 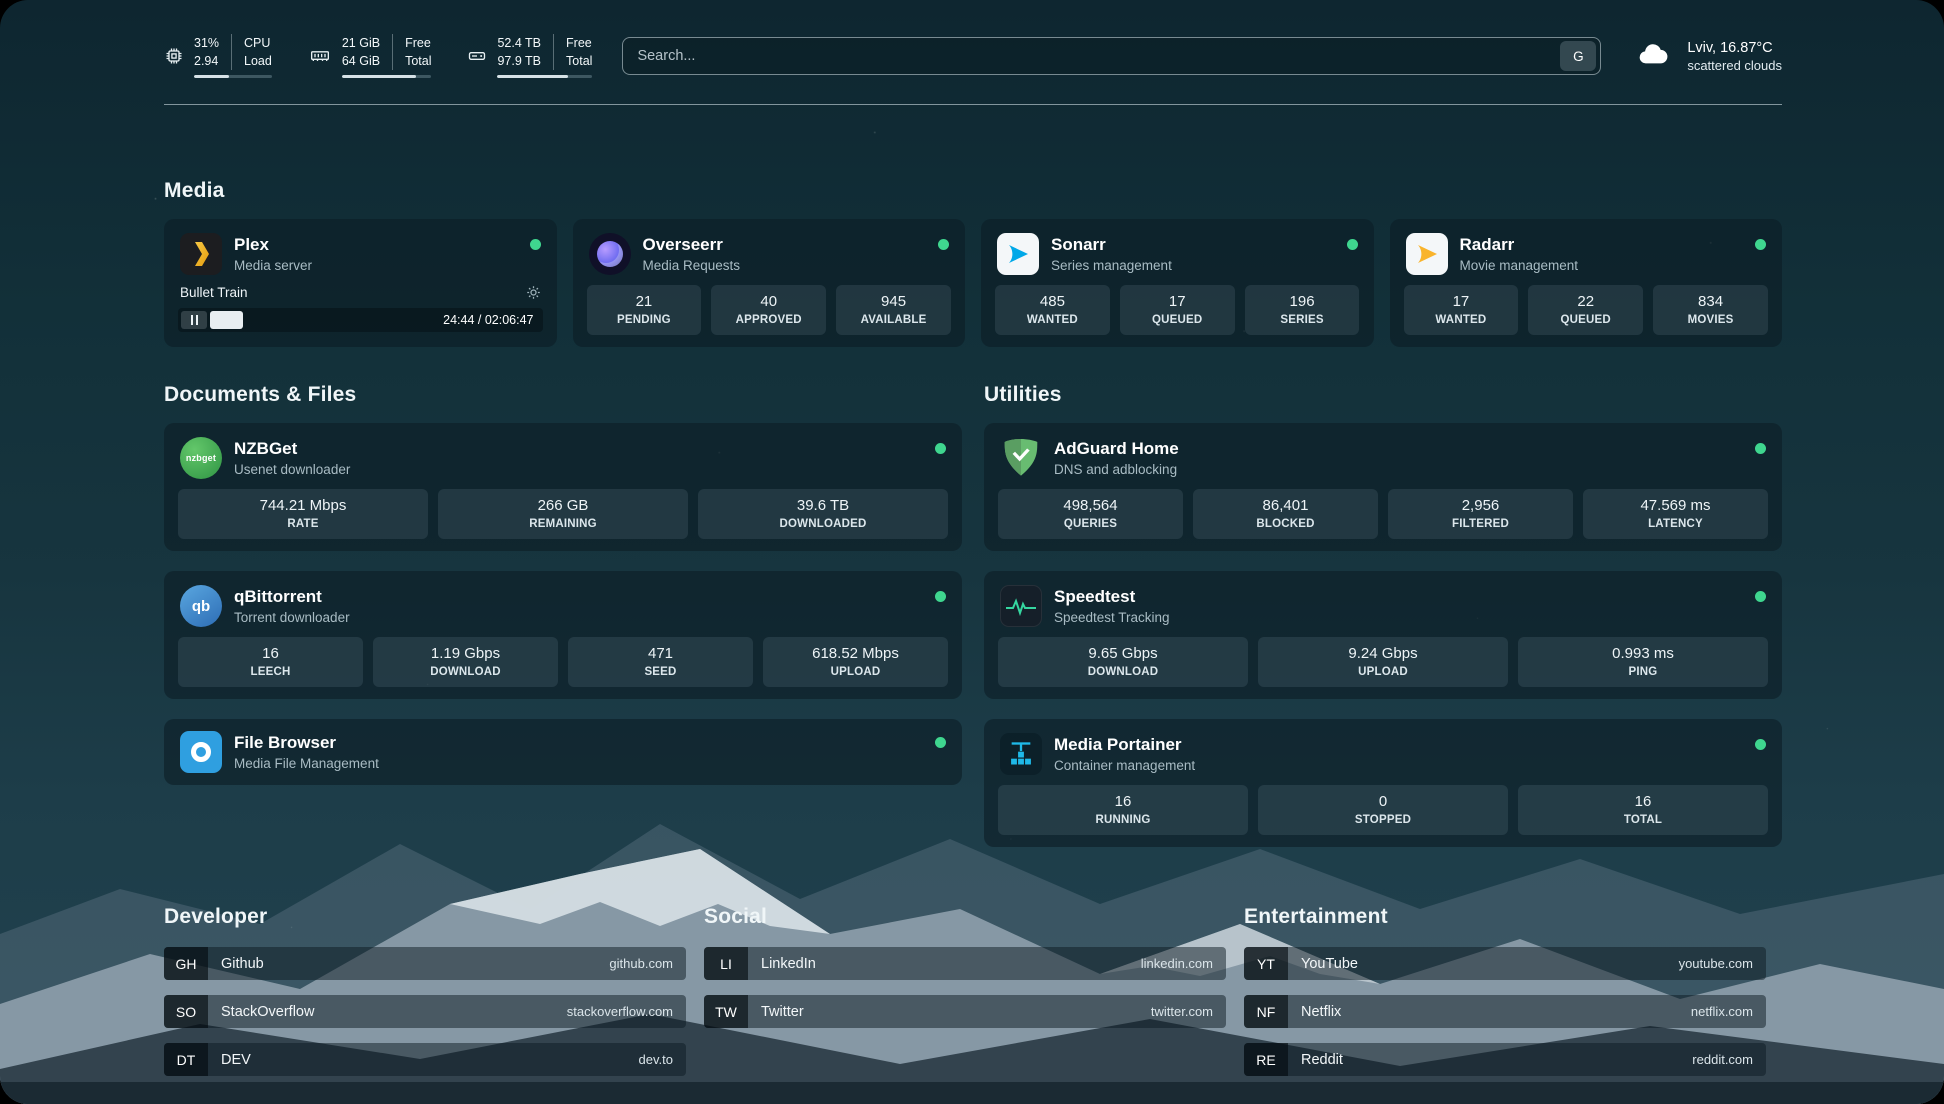 What do you see at coordinates (579, 61) in the screenshot?
I see `disk-total-label: Total` at bounding box center [579, 61].